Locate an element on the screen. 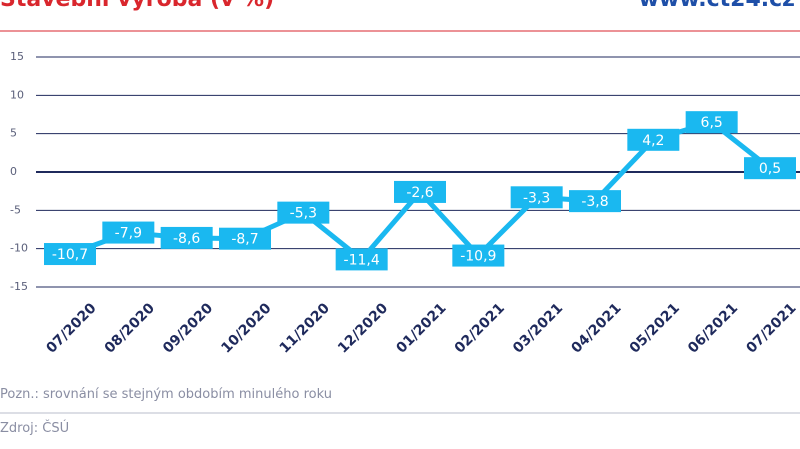 The image size is (800, 449). x-tick-label: 10/2020 is located at coordinates (246, 328).